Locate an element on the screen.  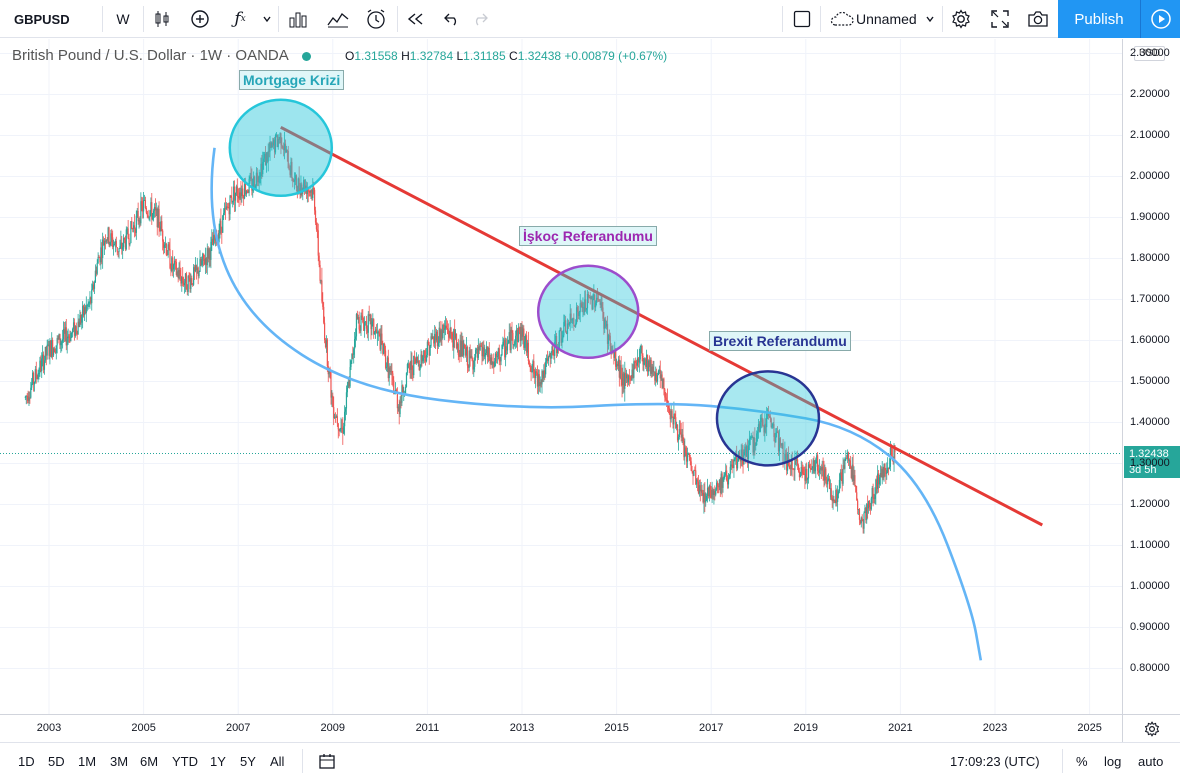
utc-clock: 17:09:23 (UTC) is located at coordinates (995, 761).